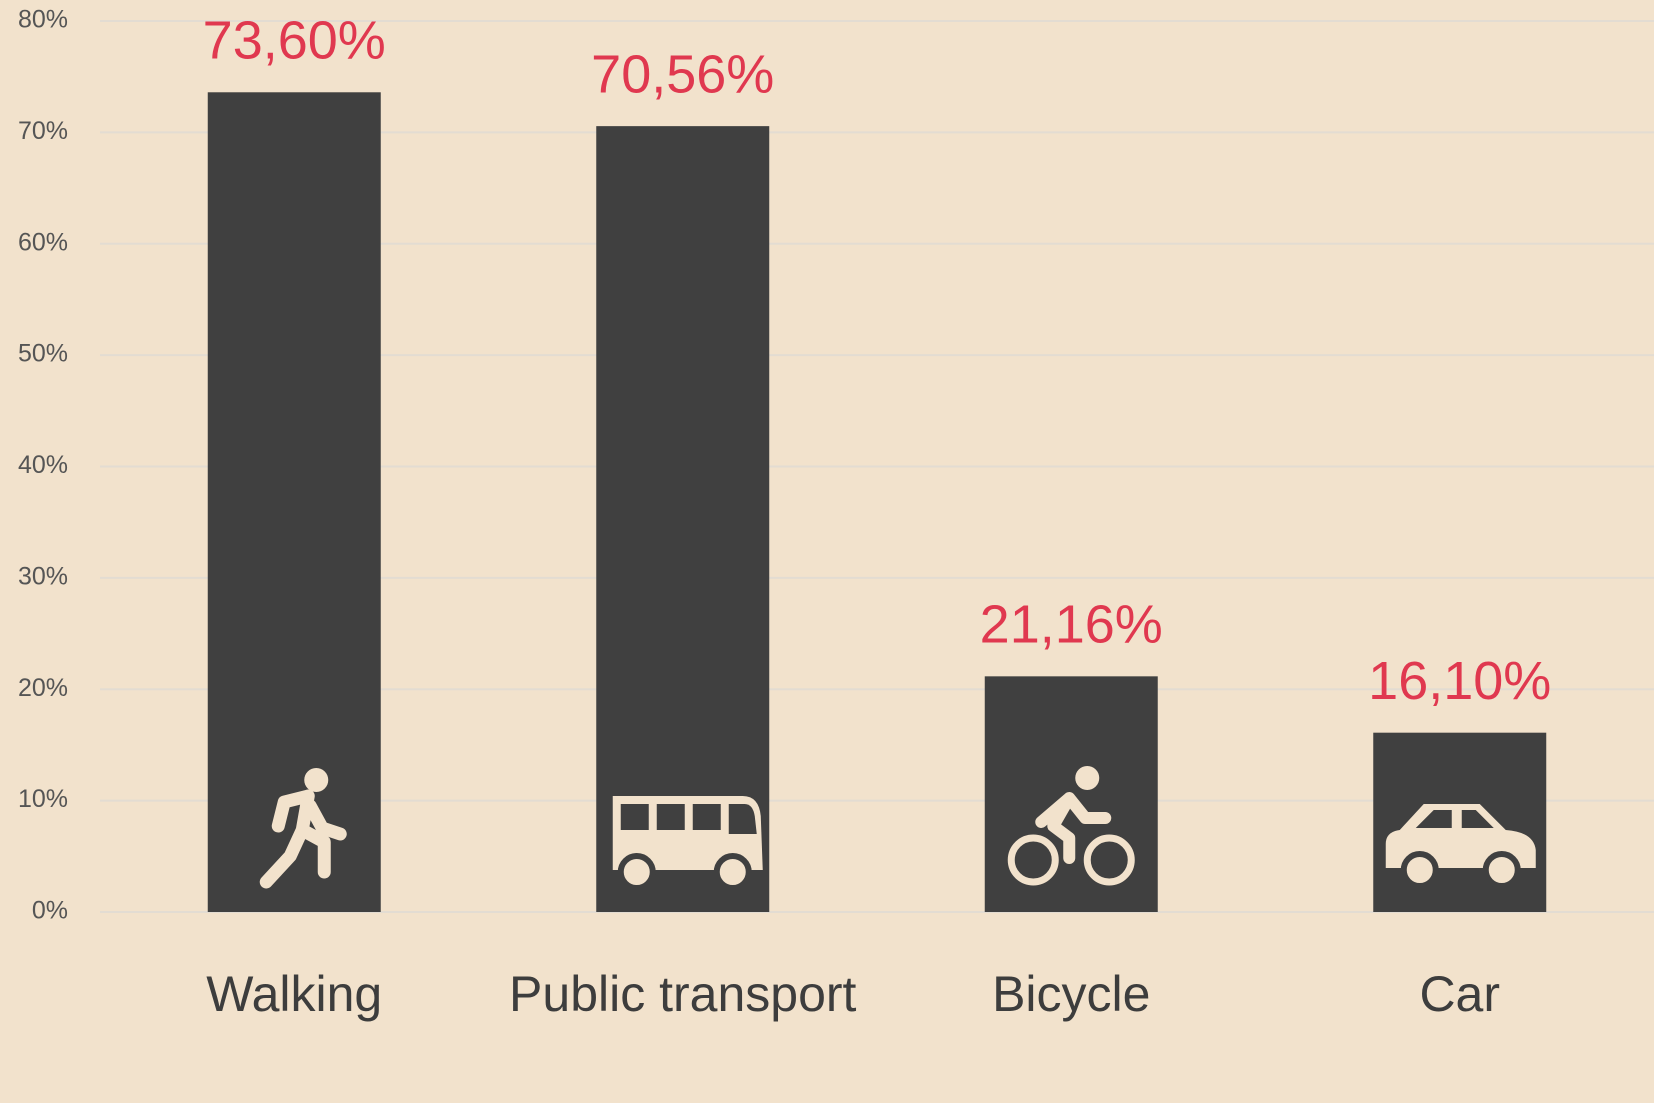 The width and height of the screenshot is (1654, 1103). Describe the element at coordinates (294, 994) in the screenshot. I see `x-tick-label: Walking` at that location.